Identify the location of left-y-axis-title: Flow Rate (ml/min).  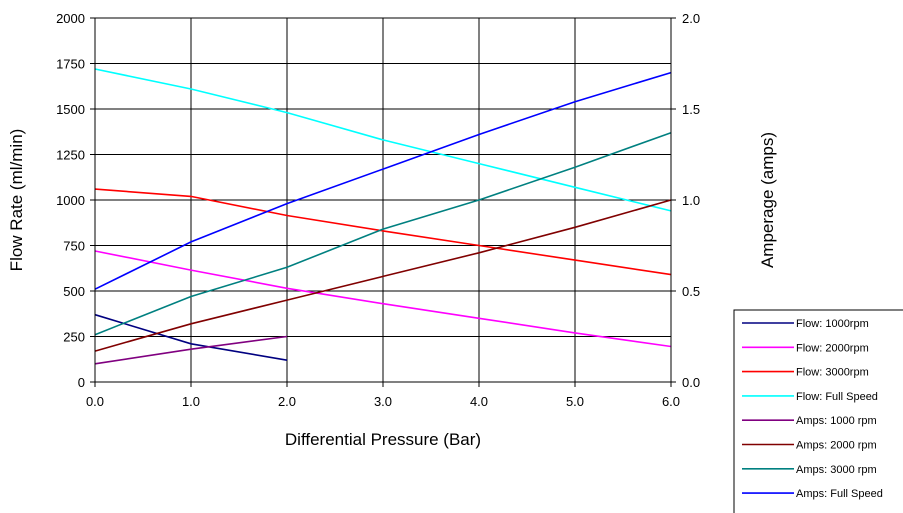
(16, 200).